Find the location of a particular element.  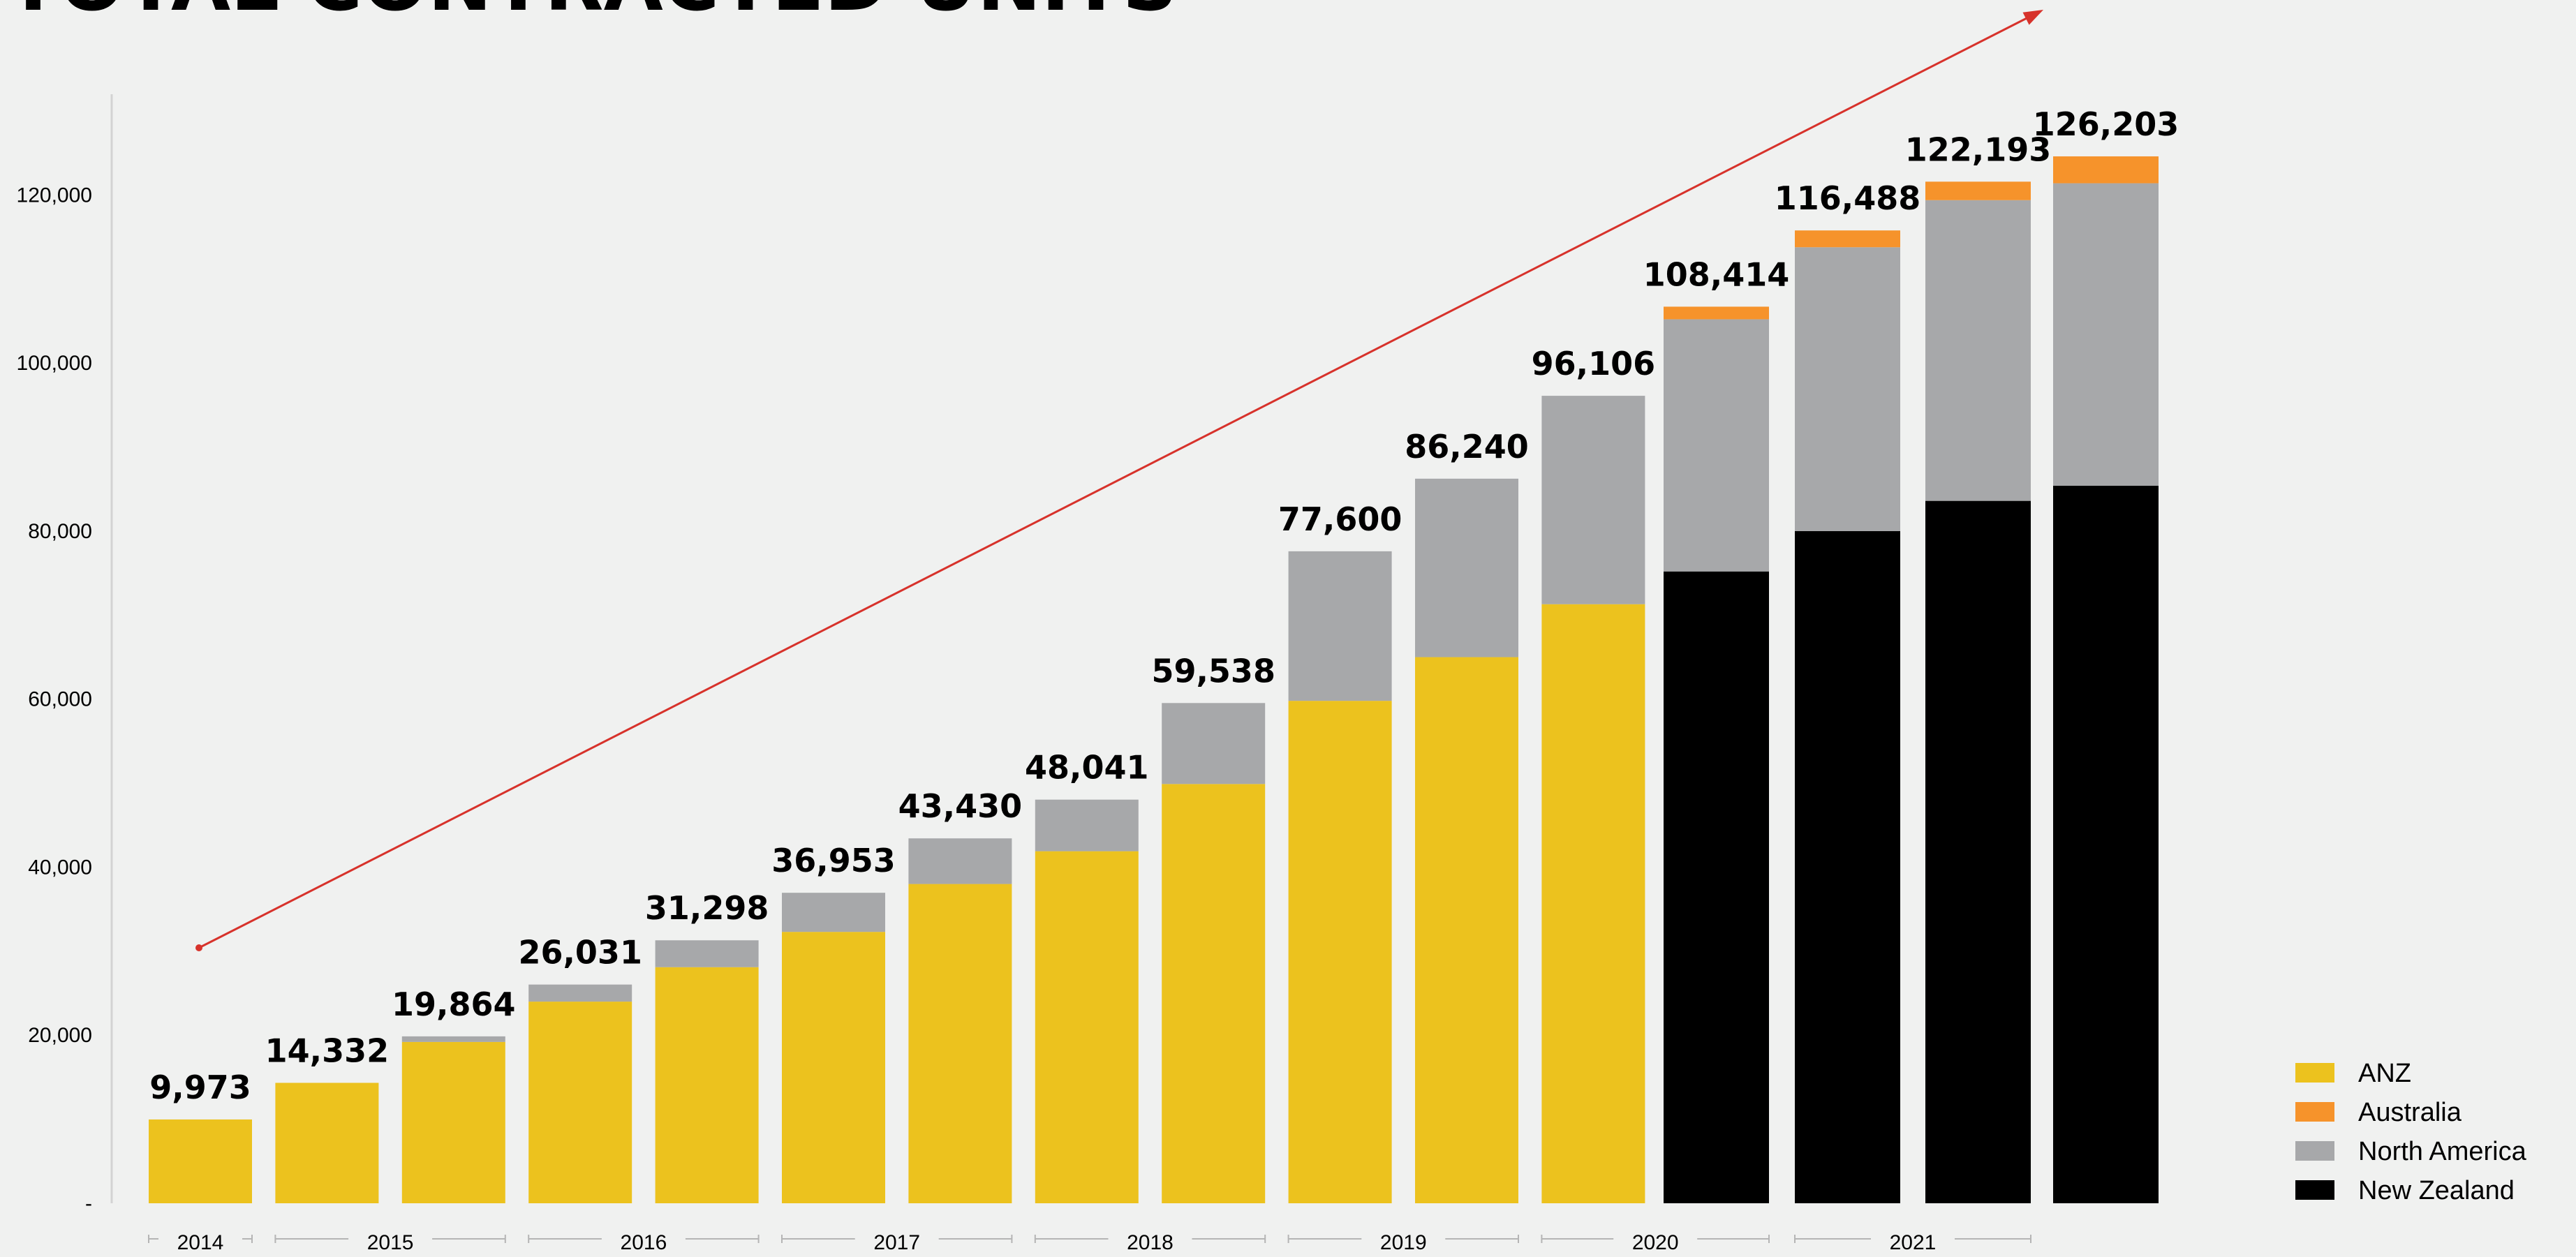

y-tick-label: 100,000 is located at coordinates (54, 364).